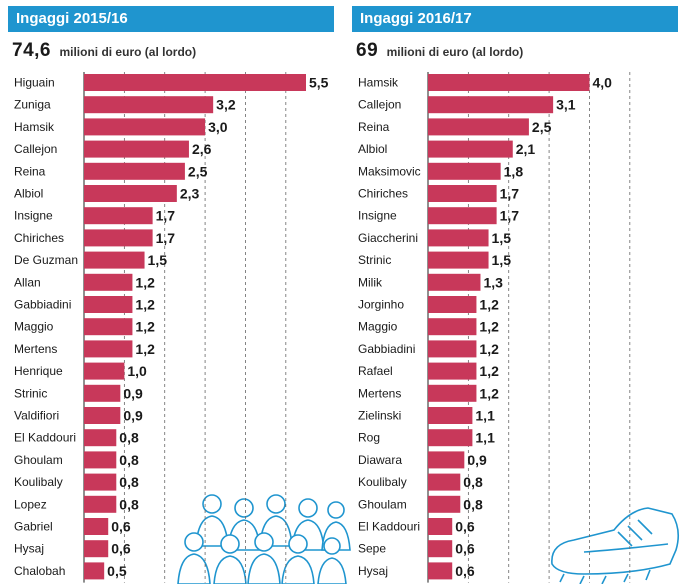 This screenshot has height=584, width=684. I want to click on value-label: 4,0, so click(602, 83).